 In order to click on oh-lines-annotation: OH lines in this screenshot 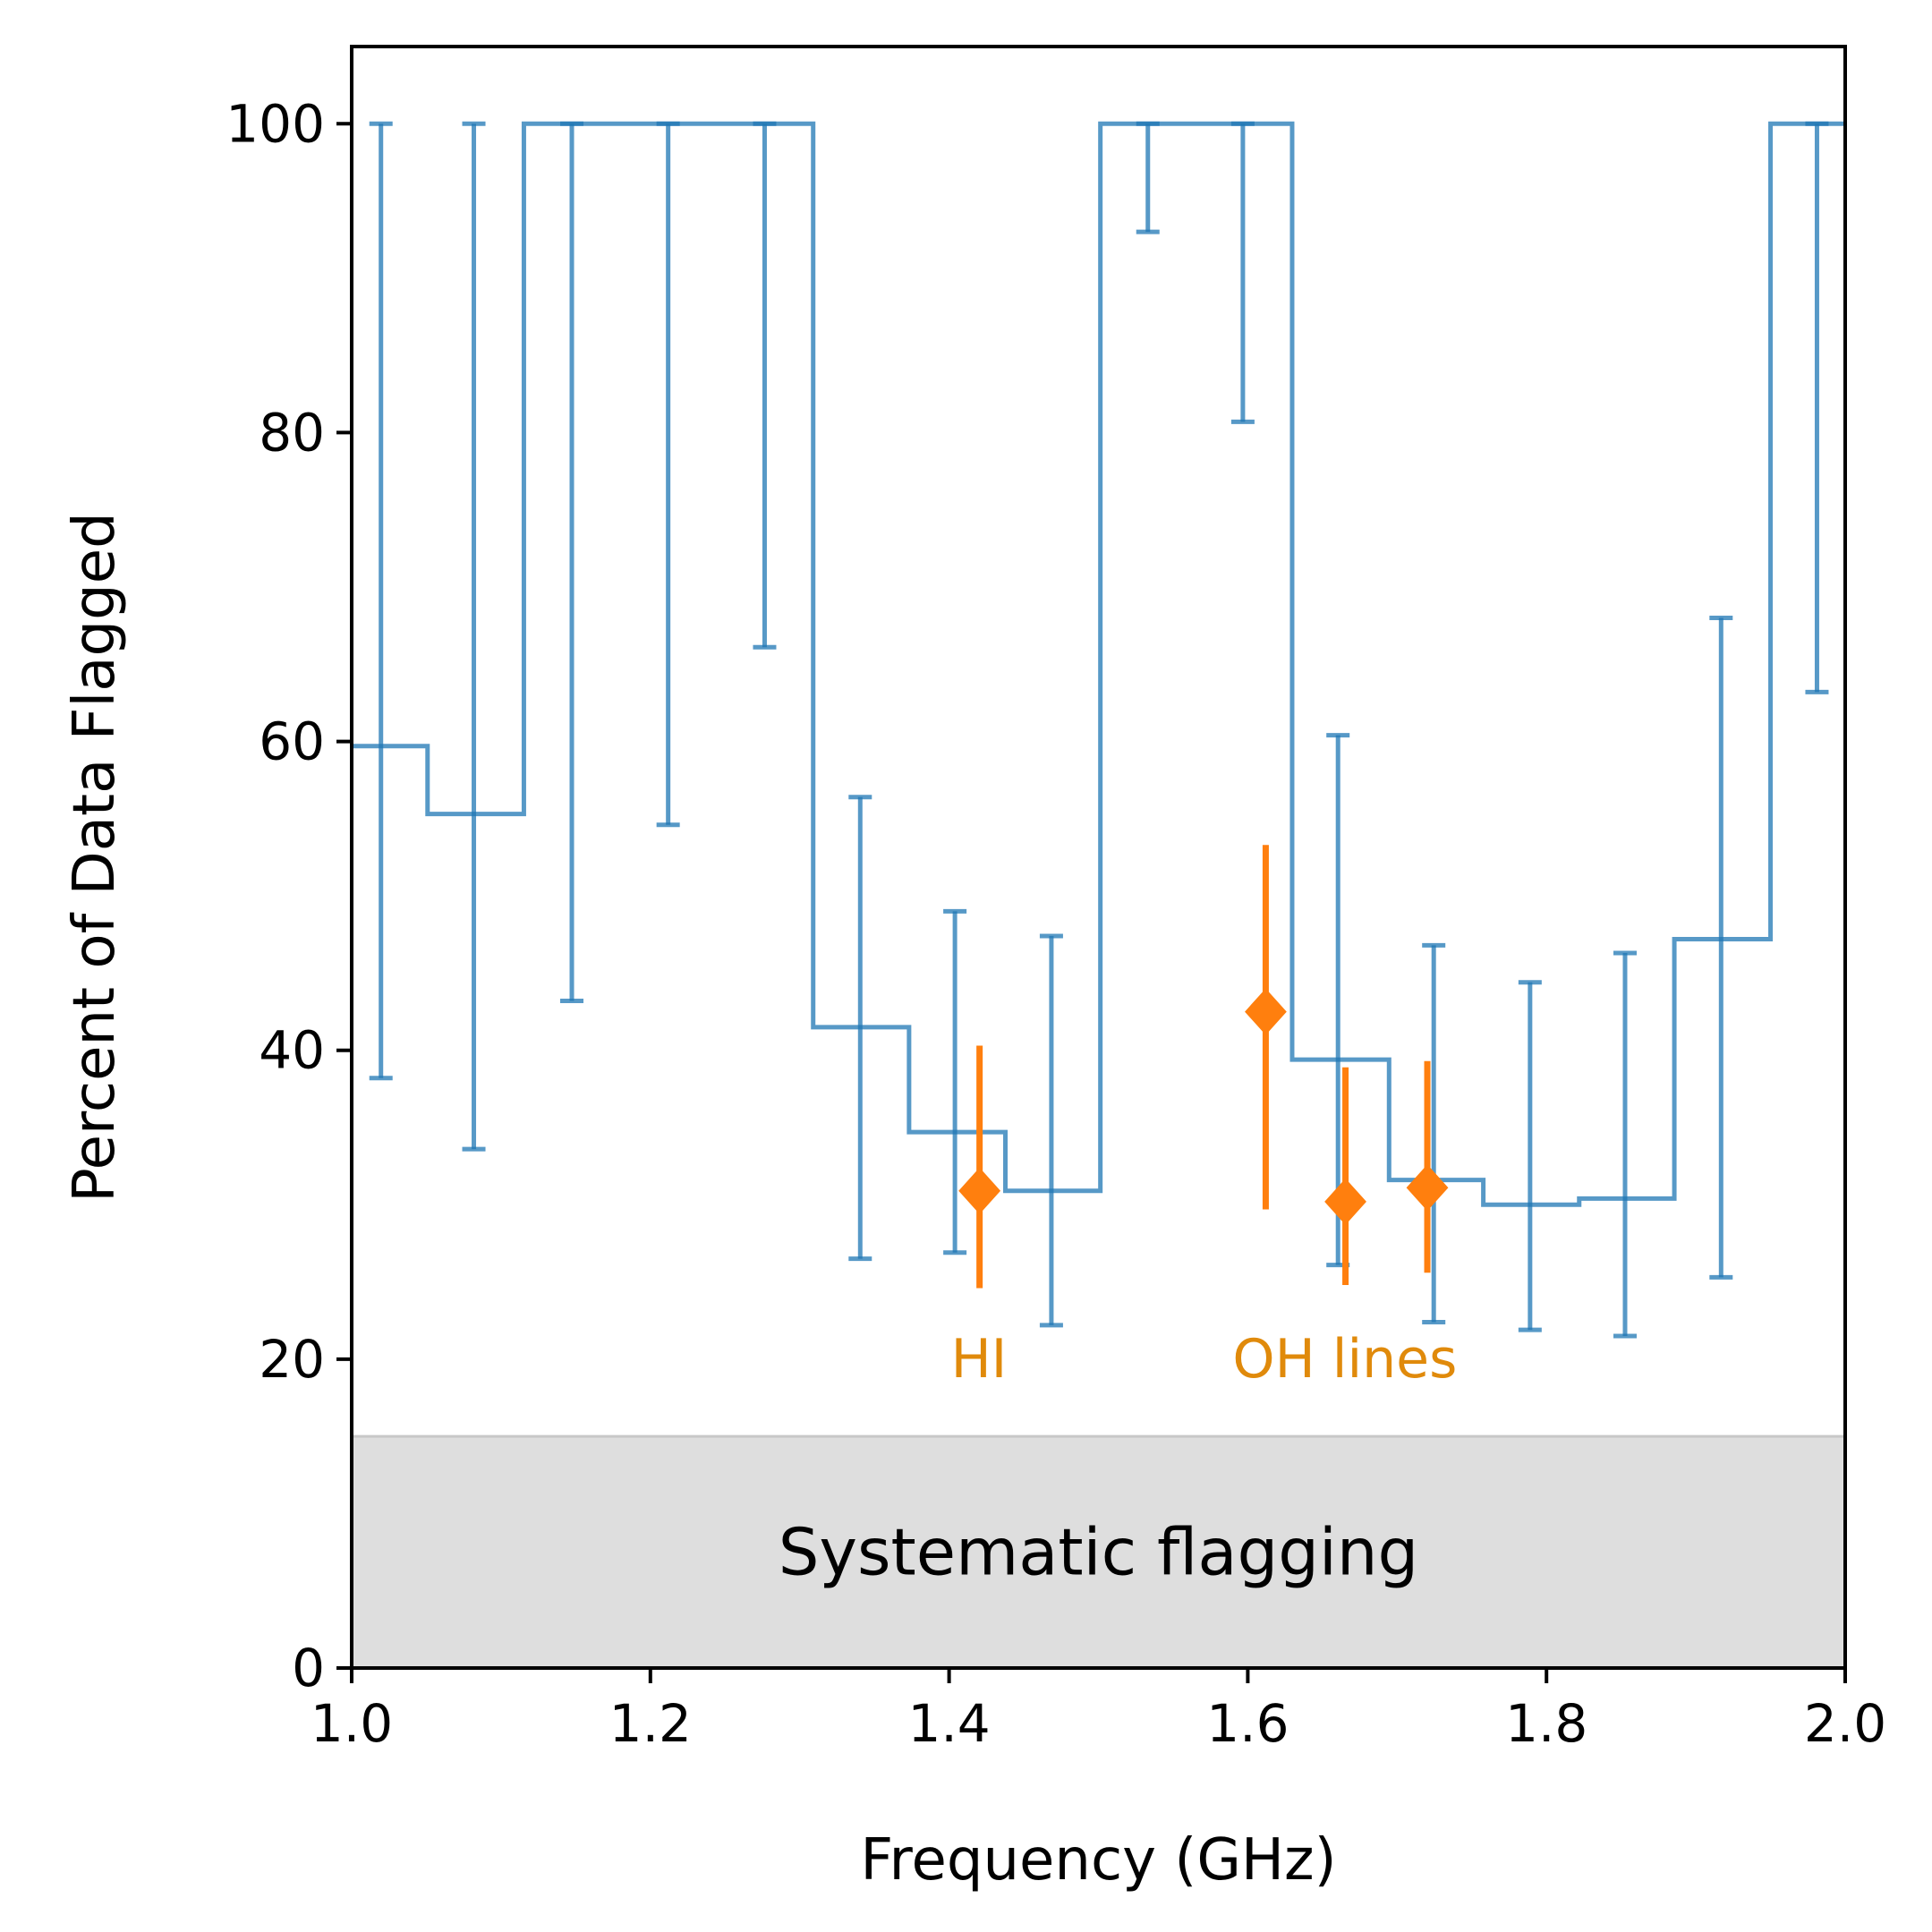, I will do `click(1344, 1360)`.